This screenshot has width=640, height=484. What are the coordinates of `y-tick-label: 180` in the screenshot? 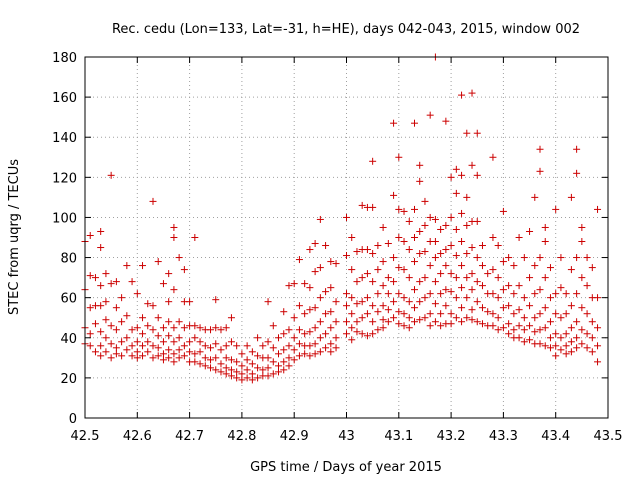 It's located at (64, 58).